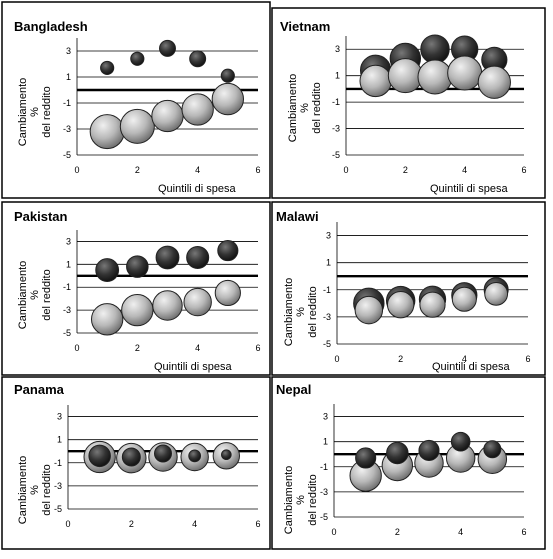 This screenshot has width=553, height=559. Describe the element at coordinates (305, 26) in the screenshot. I see `panel-title: Vietnam` at that location.